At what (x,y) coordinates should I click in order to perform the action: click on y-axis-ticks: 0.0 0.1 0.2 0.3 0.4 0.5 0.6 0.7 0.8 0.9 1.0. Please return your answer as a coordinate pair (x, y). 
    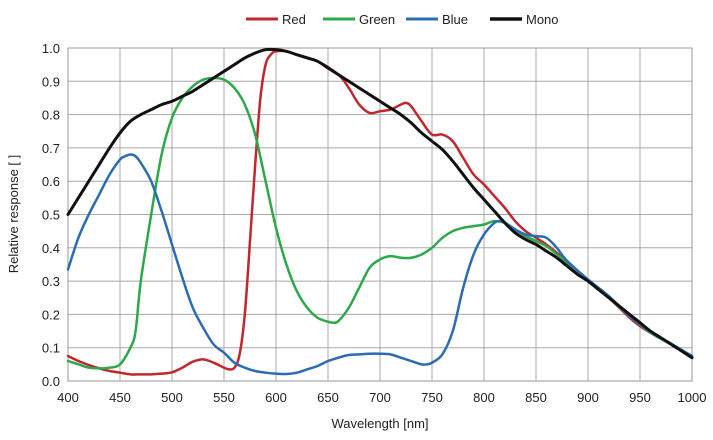
    Looking at the image, I should click on (51, 215).